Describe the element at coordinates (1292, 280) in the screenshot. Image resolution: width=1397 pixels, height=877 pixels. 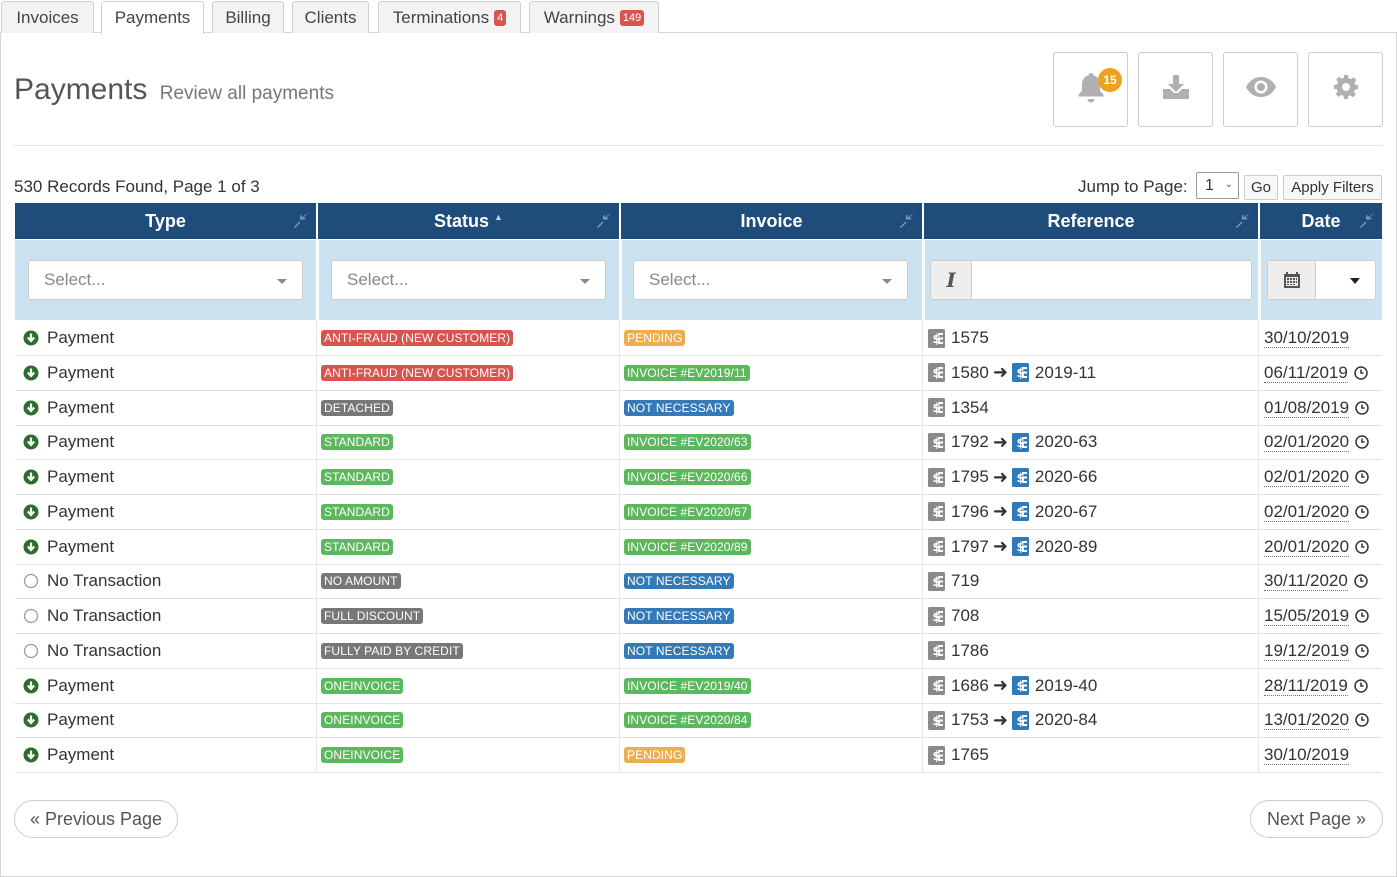
I see `calendar-icon` at that location.